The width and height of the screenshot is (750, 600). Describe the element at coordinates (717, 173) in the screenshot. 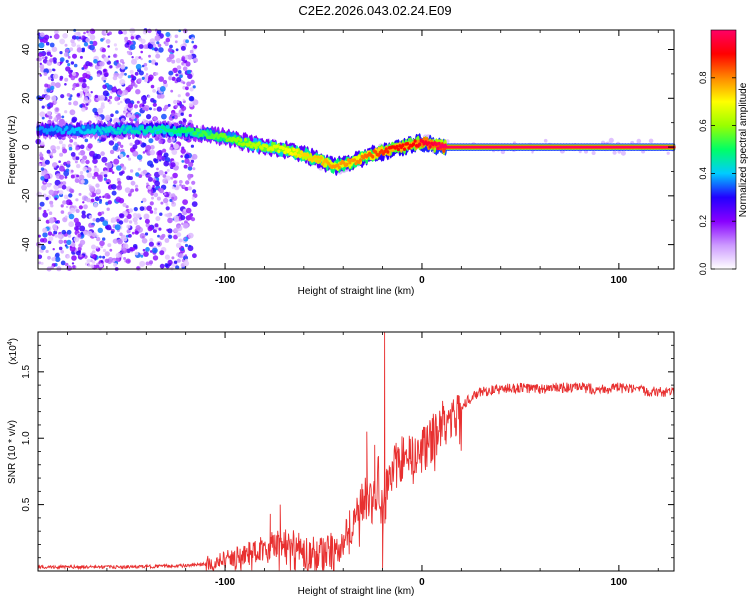

I see `colorbar-ticks: 0.0 0.2 0.4 0.6 0.8` at that location.